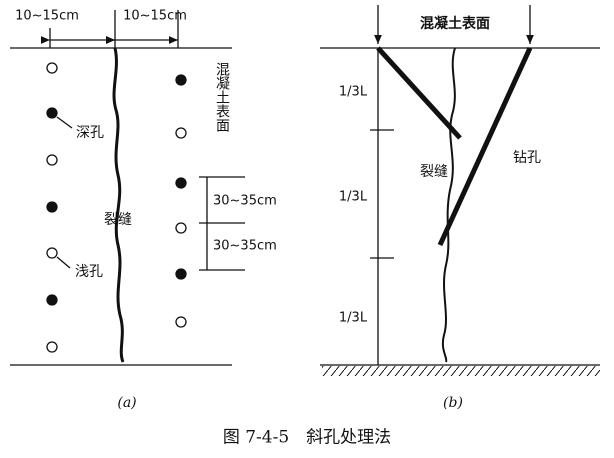  Describe the element at coordinates (89, 272) in the screenshot. I see `label: 浅孔` at that location.